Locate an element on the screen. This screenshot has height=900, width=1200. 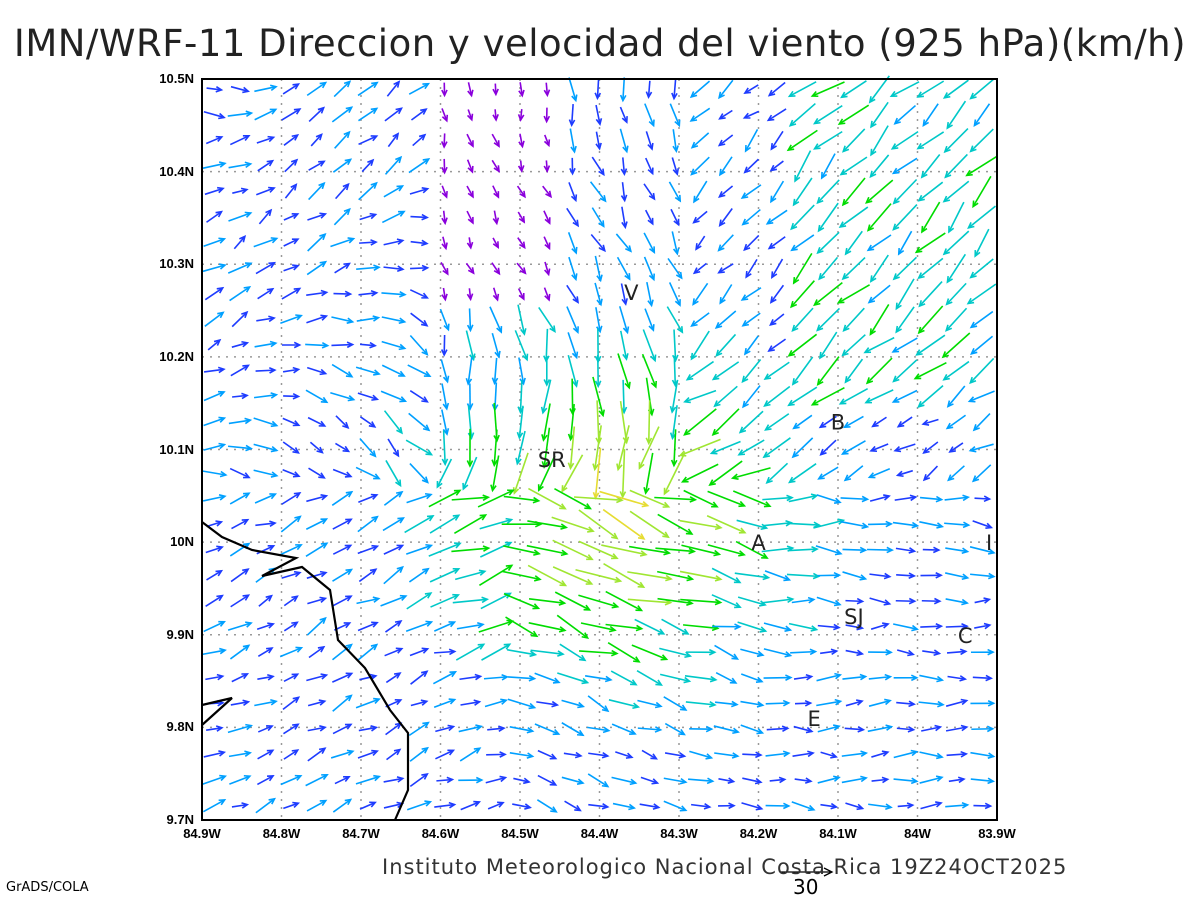
station-label: C is located at coordinates (965, 636).